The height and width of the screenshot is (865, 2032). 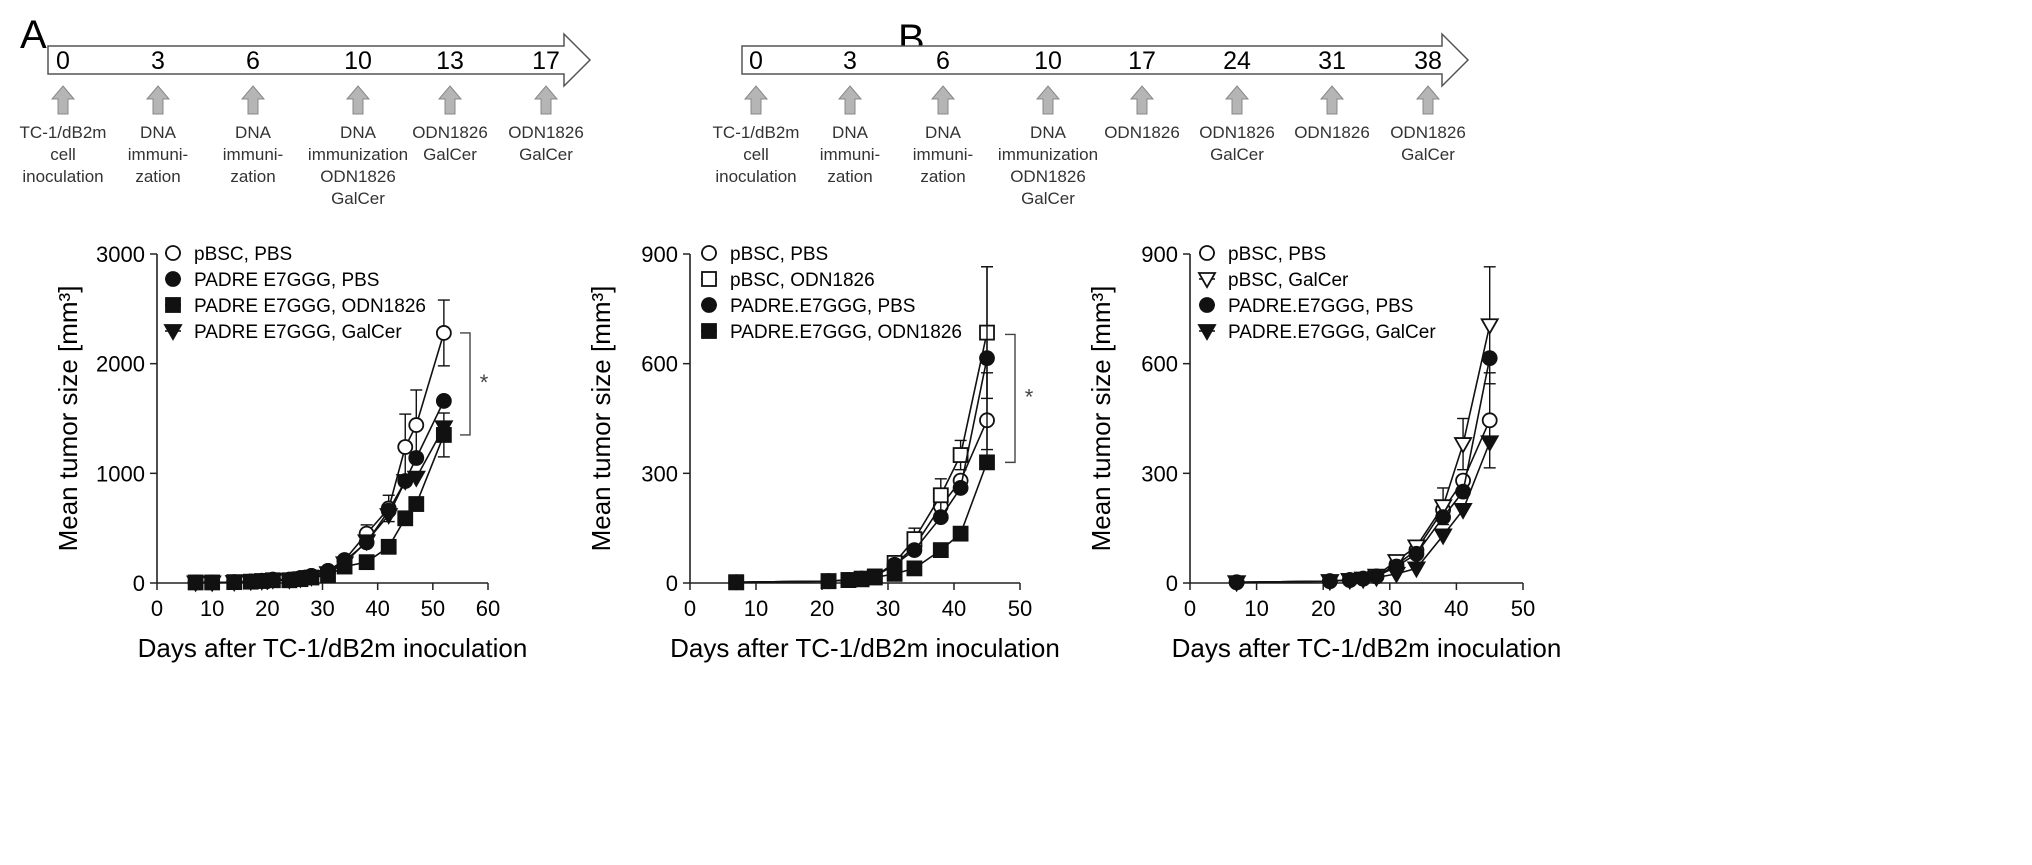 I want to click on timeline-arrow, so click(x=1105, y=60).